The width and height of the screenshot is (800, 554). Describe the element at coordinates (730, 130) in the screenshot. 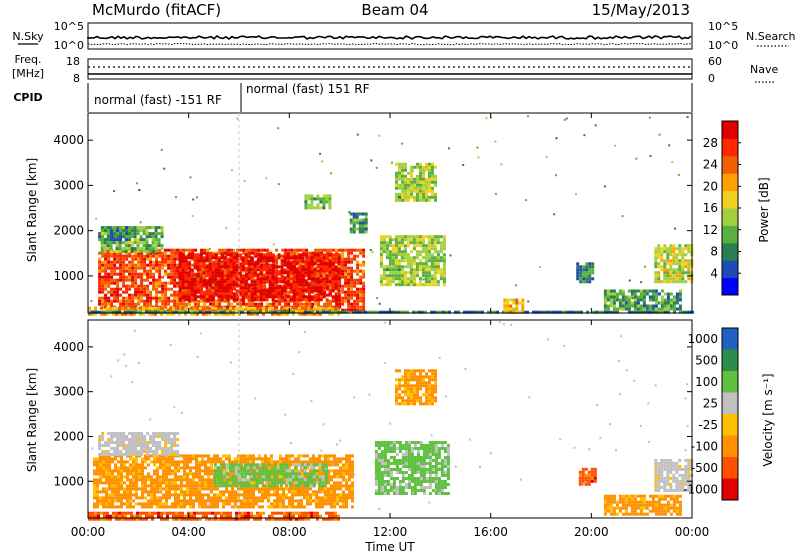

I see `colorbar-swatch` at that location.